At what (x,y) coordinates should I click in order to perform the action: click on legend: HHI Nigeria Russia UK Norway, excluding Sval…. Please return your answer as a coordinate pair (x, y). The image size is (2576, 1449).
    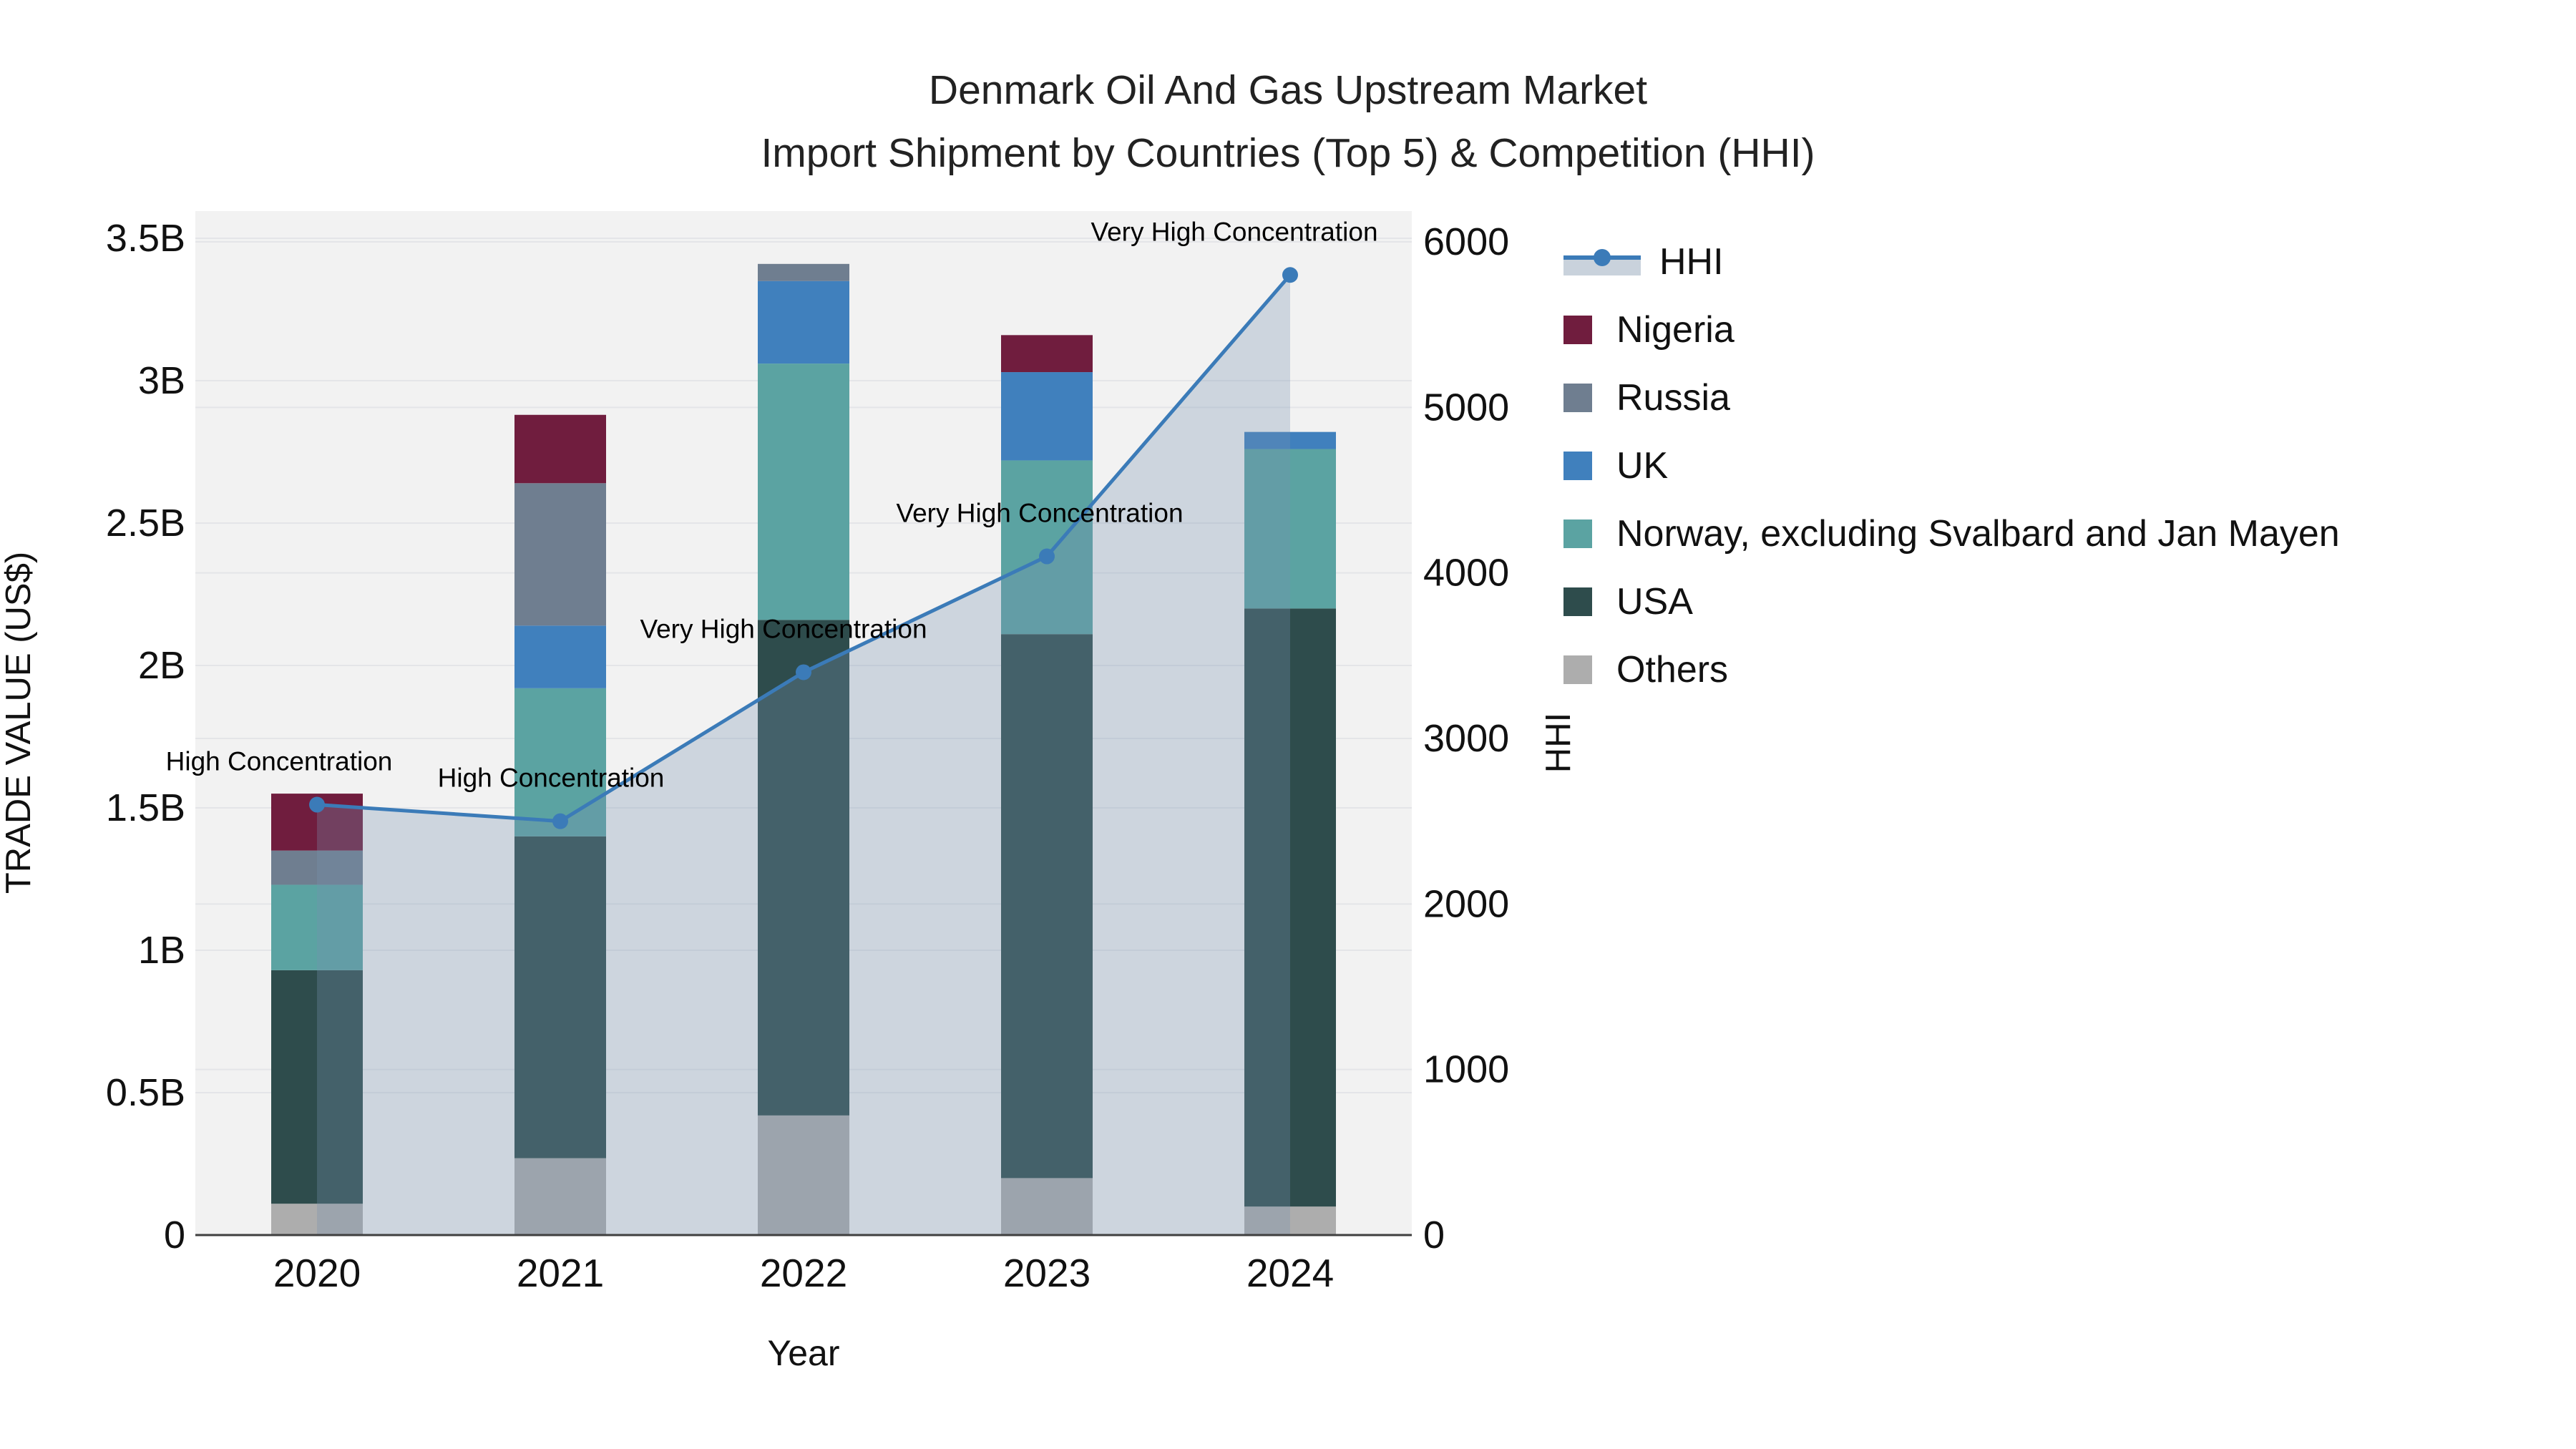
    Looking at the image, I should click on (1951, 465).